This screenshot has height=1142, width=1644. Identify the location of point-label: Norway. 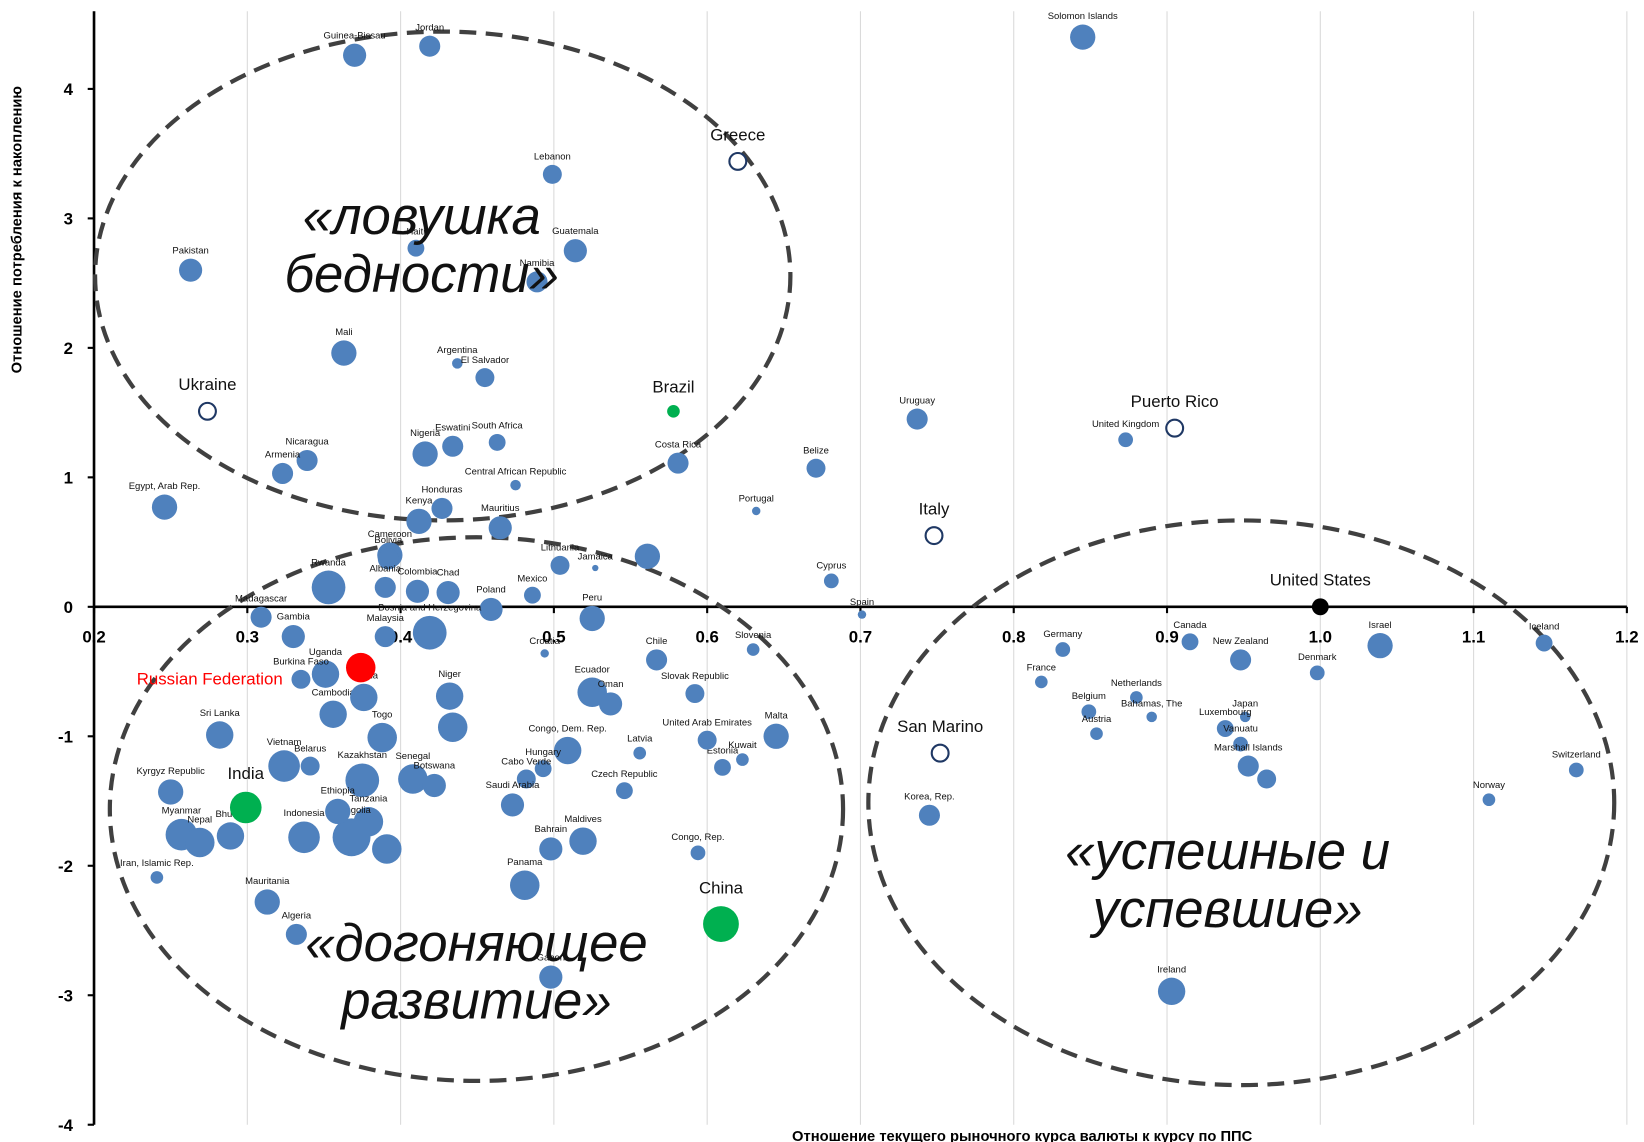
(1489, 785).